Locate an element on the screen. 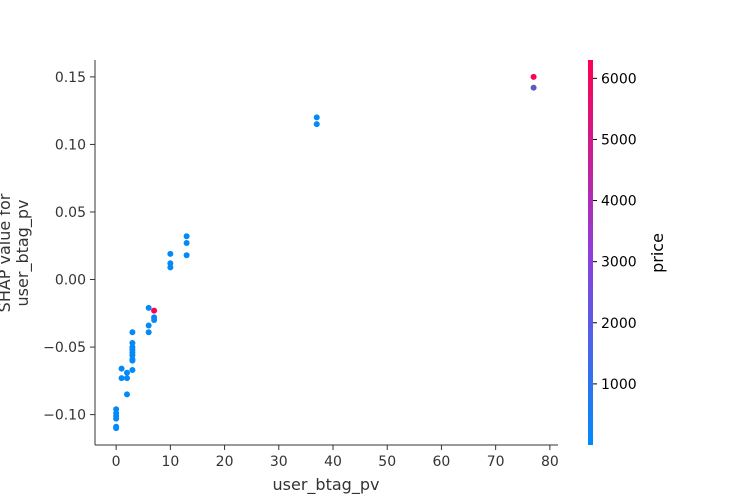 The image size is (750, 500). x-tick-label-7: 70 is located at coordinates (496, 462).